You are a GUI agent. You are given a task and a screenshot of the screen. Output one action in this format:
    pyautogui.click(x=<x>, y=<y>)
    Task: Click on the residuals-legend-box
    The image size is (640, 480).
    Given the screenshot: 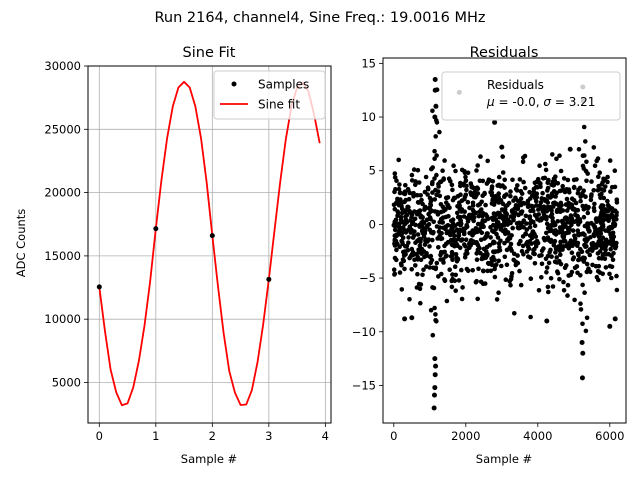 What is the action you would take?
    pyautogui.click(x=531, y=96)
    